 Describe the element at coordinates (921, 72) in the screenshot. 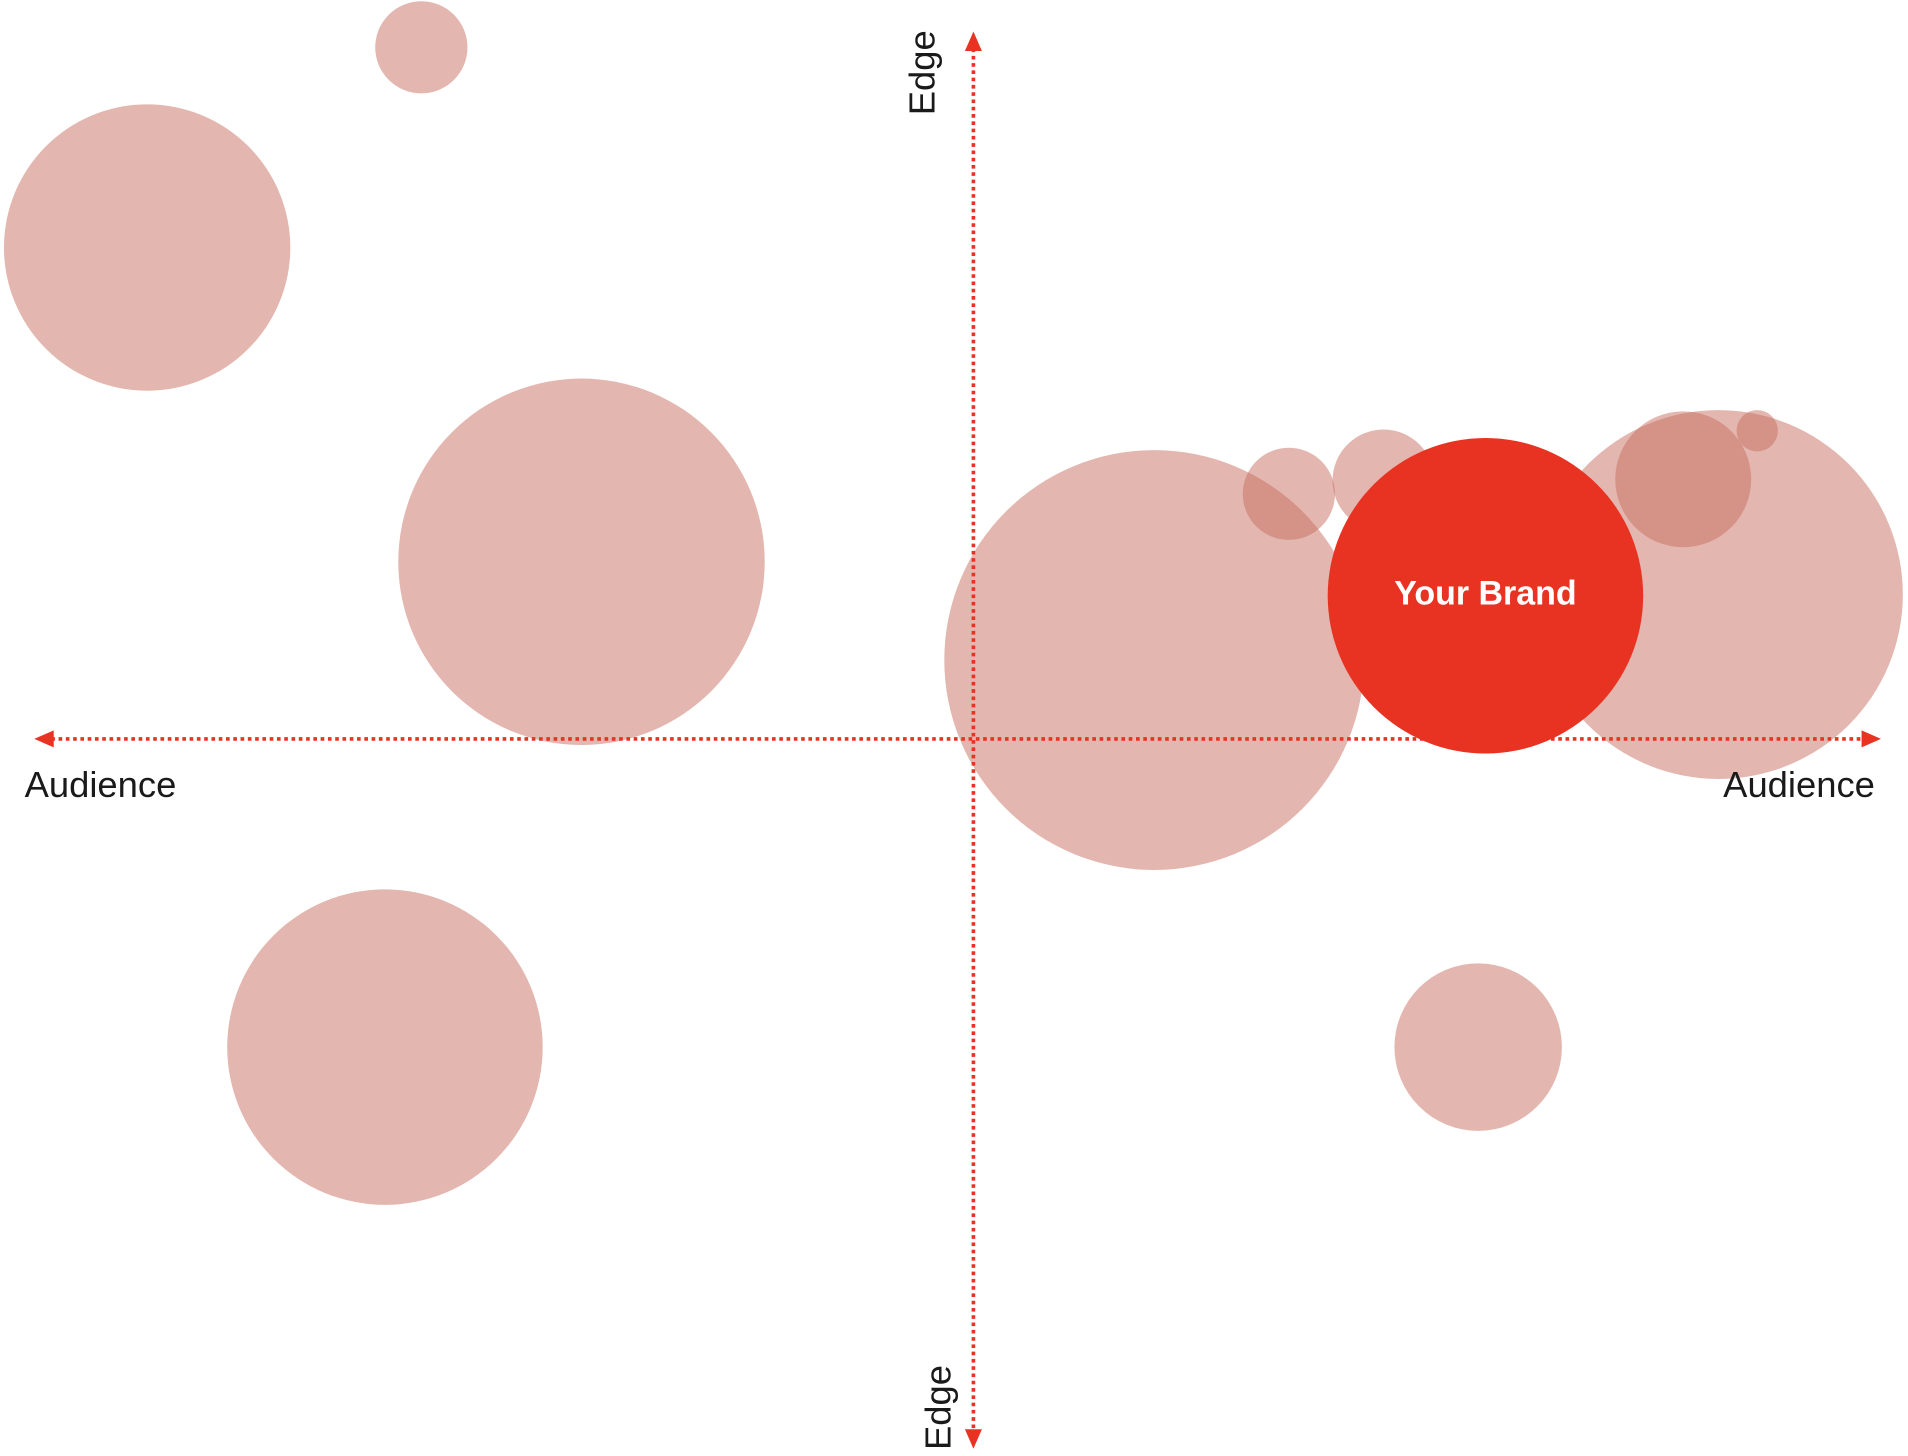

I see `y-top-label: Edge` at that location.